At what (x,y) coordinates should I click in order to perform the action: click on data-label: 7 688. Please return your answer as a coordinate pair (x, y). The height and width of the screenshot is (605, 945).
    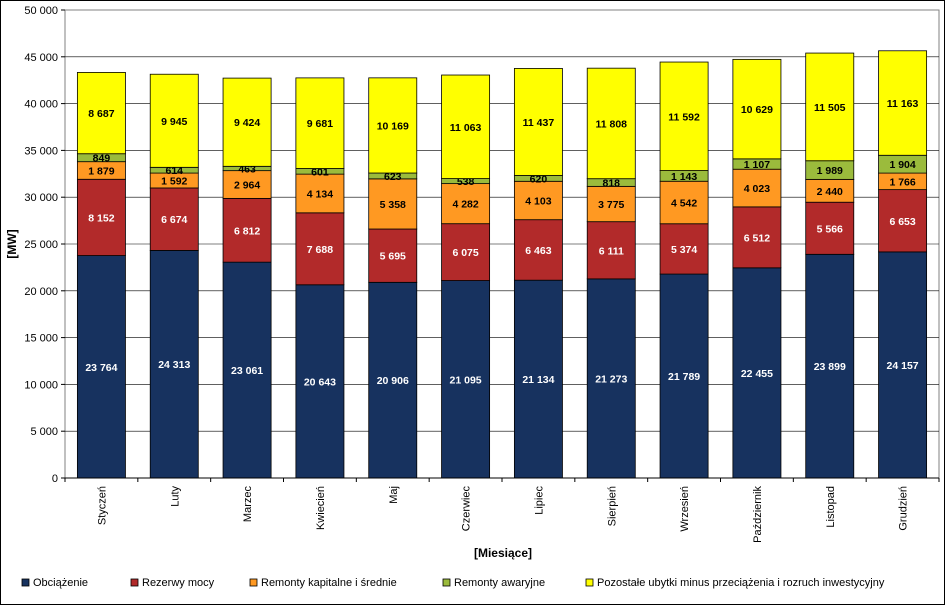
    Looking at the image, I should click on (320, 250).